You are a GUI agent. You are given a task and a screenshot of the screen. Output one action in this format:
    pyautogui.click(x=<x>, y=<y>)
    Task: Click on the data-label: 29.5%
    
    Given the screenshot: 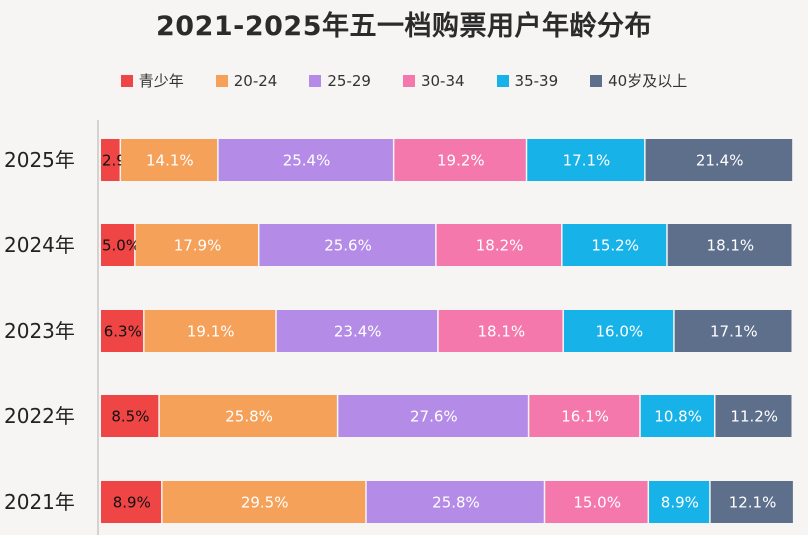 What is the action you would take?
    pyautogui.click(x=265, y=503)
    